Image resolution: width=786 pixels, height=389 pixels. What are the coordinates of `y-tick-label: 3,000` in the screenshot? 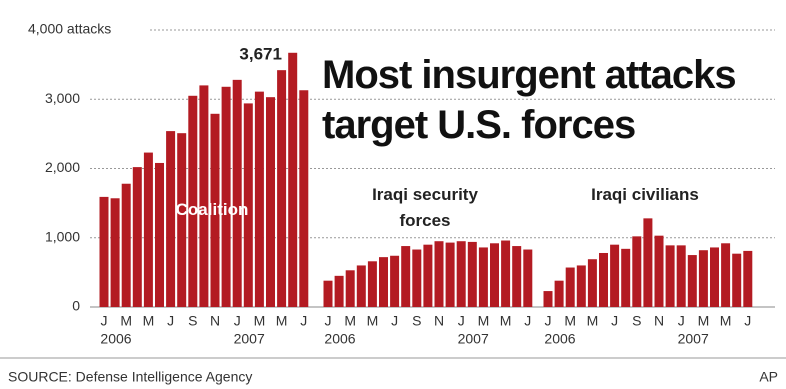 It's located at (62, 98).